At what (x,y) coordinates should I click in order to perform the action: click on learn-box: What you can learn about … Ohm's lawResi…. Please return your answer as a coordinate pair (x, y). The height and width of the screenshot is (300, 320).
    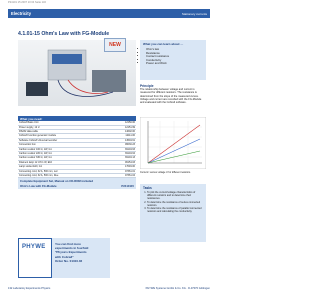
    Looking at the image, I should click on (173, 60).